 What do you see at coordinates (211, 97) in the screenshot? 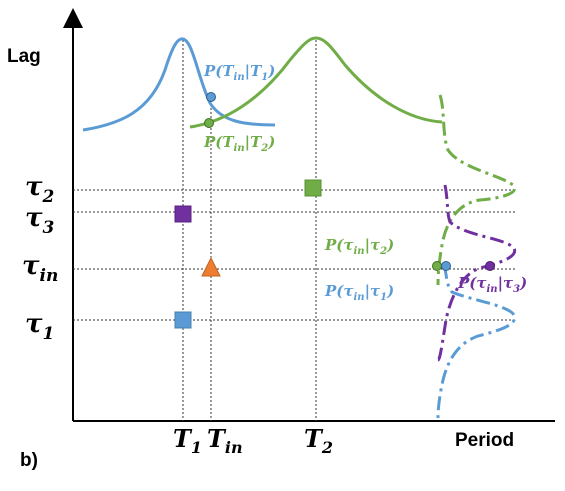
I see `p-Tin-T1-dot` at bounding box center [211, 97].